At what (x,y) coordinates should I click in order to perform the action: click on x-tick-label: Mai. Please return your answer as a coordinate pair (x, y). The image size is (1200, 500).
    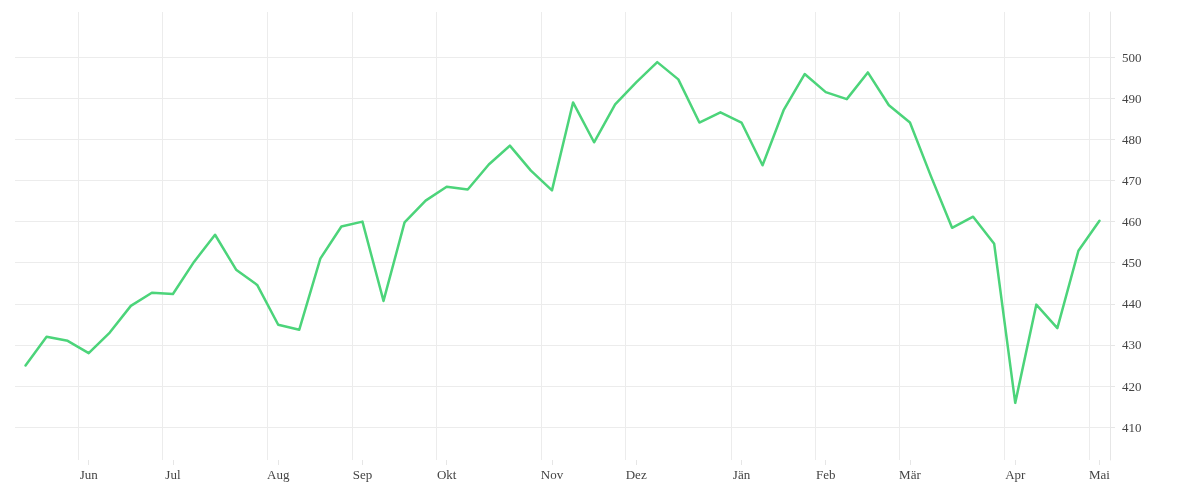
    Looking at the image, I should click on (1099, 474).